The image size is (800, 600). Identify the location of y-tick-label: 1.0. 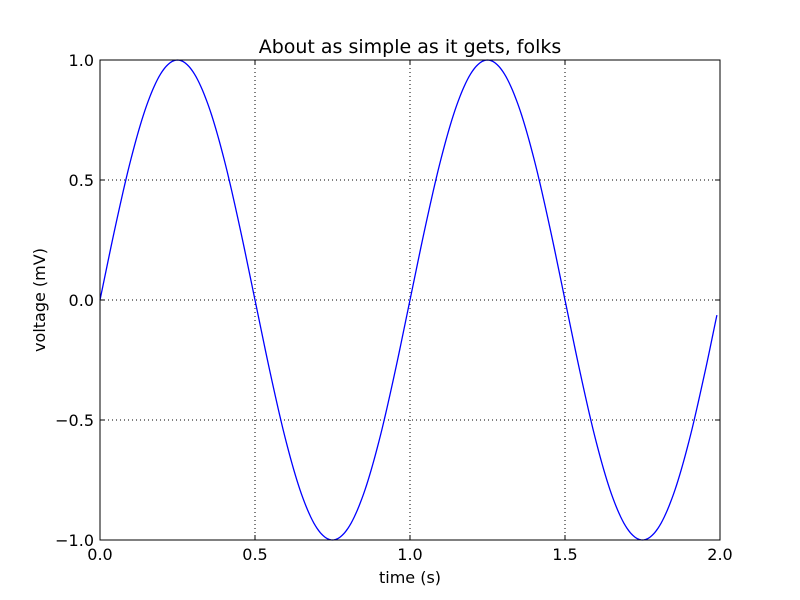
(81, 60).